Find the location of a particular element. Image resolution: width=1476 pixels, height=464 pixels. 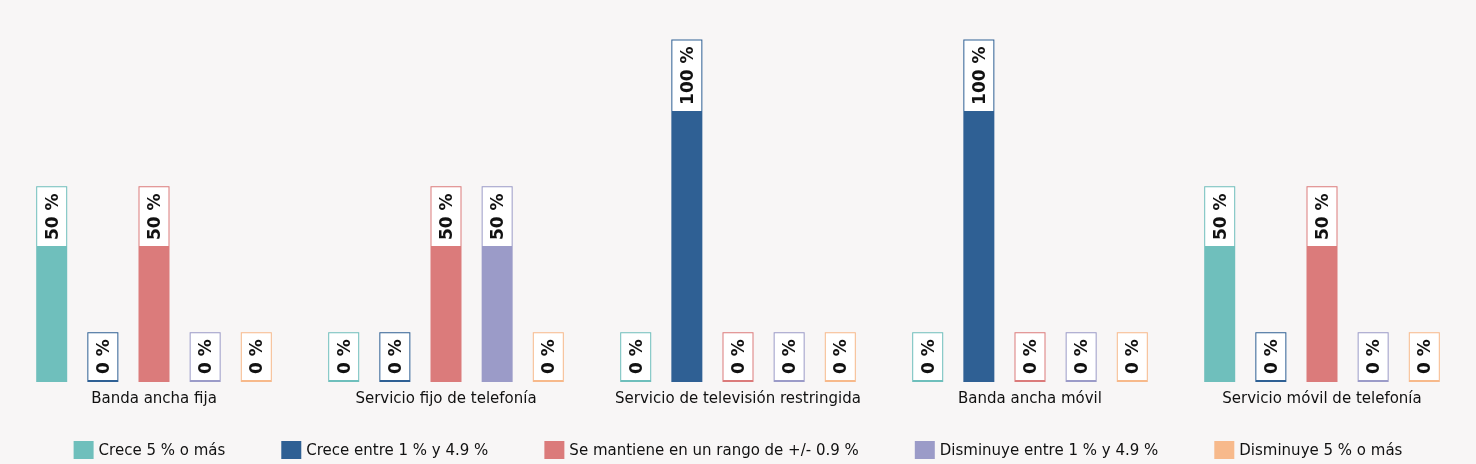

x-tick-label: Servicio móvil de telefonía is located at coordinates (1322, 397).